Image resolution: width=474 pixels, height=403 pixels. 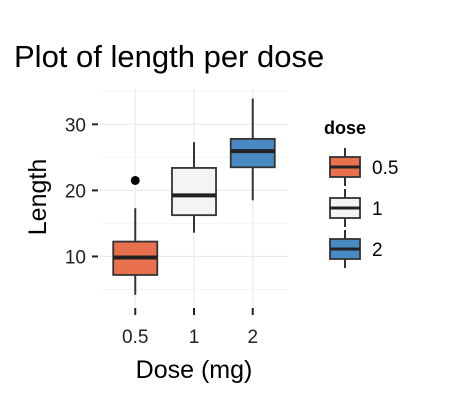 What do you see at coordinates (135, 337) in the screenshot?
I see `x-tick-label: 0.5` at bounding box center [135, 337].